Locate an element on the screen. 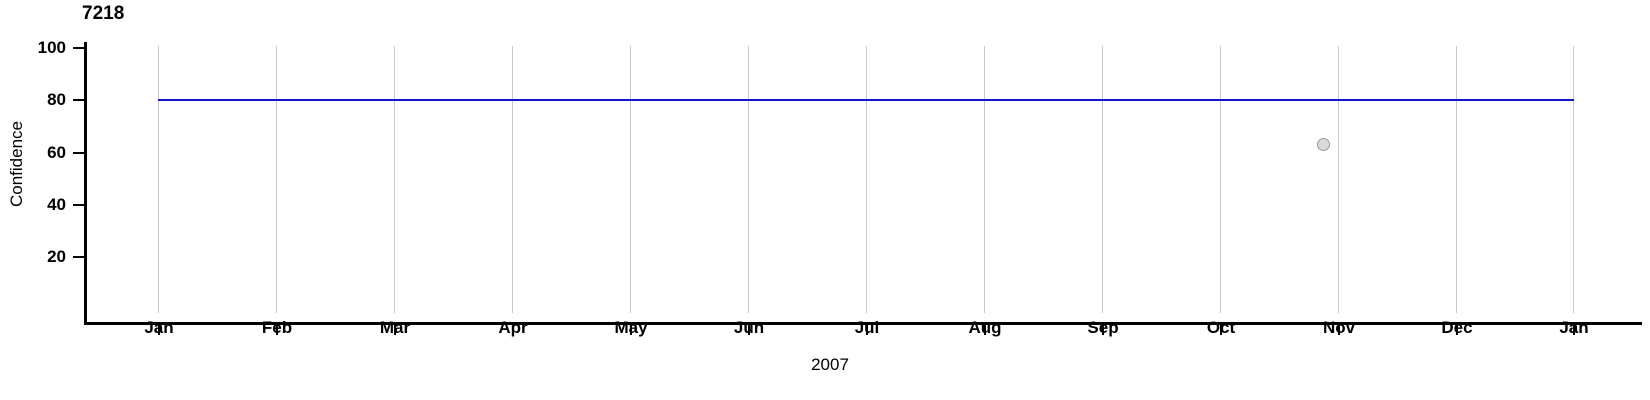 Image resolution: width=1650 pixels, height=400 pixels. y-axis-title: Confidence is located at coordinates (16, 164).